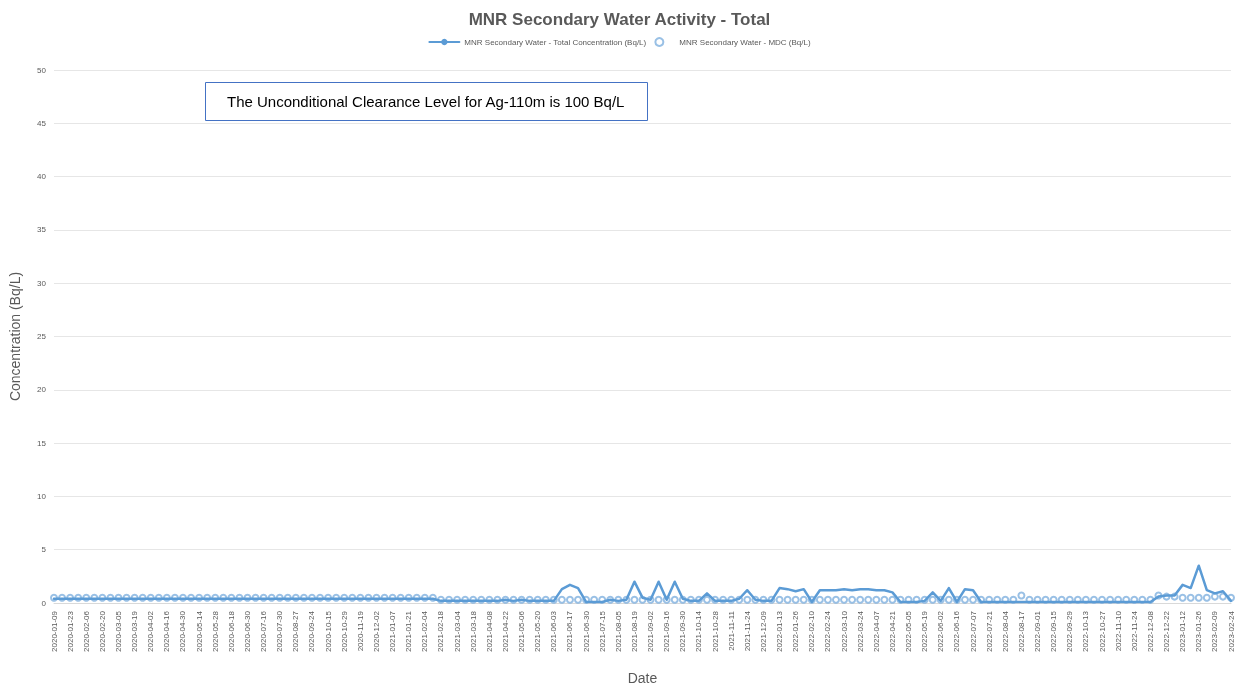  Describe the element at coordinates (667, 631) in the screenshot. I see `x-tick-label: 2021-09-16` at that location.